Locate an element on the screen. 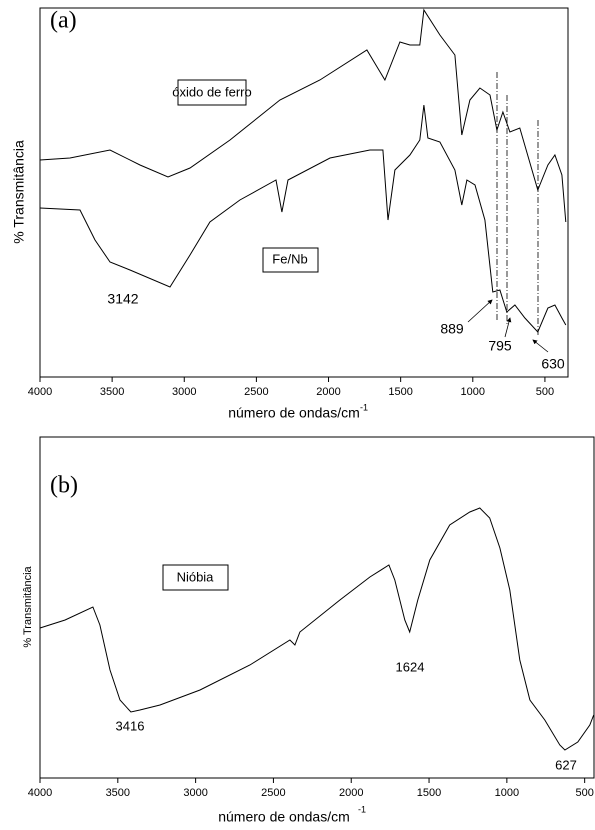 The height and width of the screenshot is (830, 595). annotation: 3142 is located at coordinates (122, 299).